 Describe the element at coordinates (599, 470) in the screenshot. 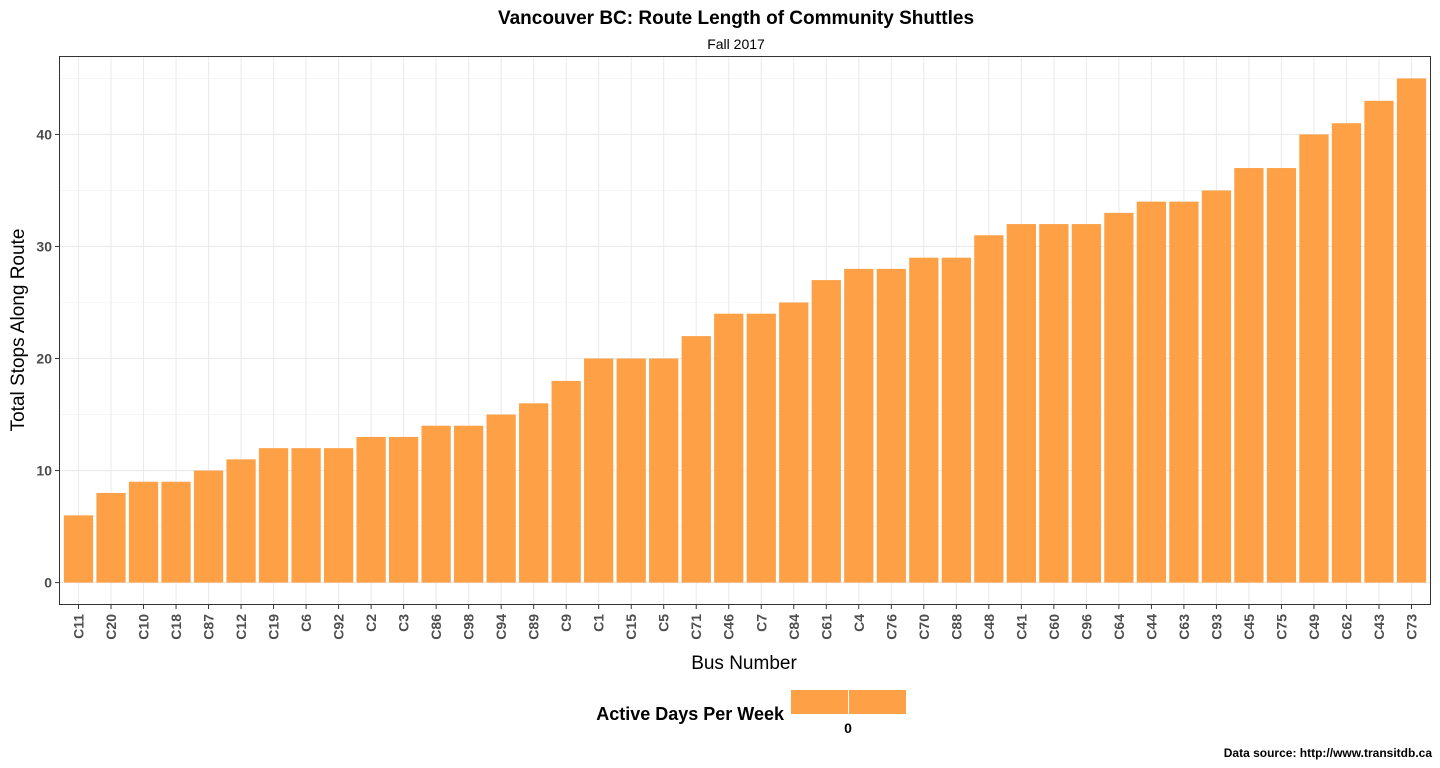

I see `bar-C1` at that location.